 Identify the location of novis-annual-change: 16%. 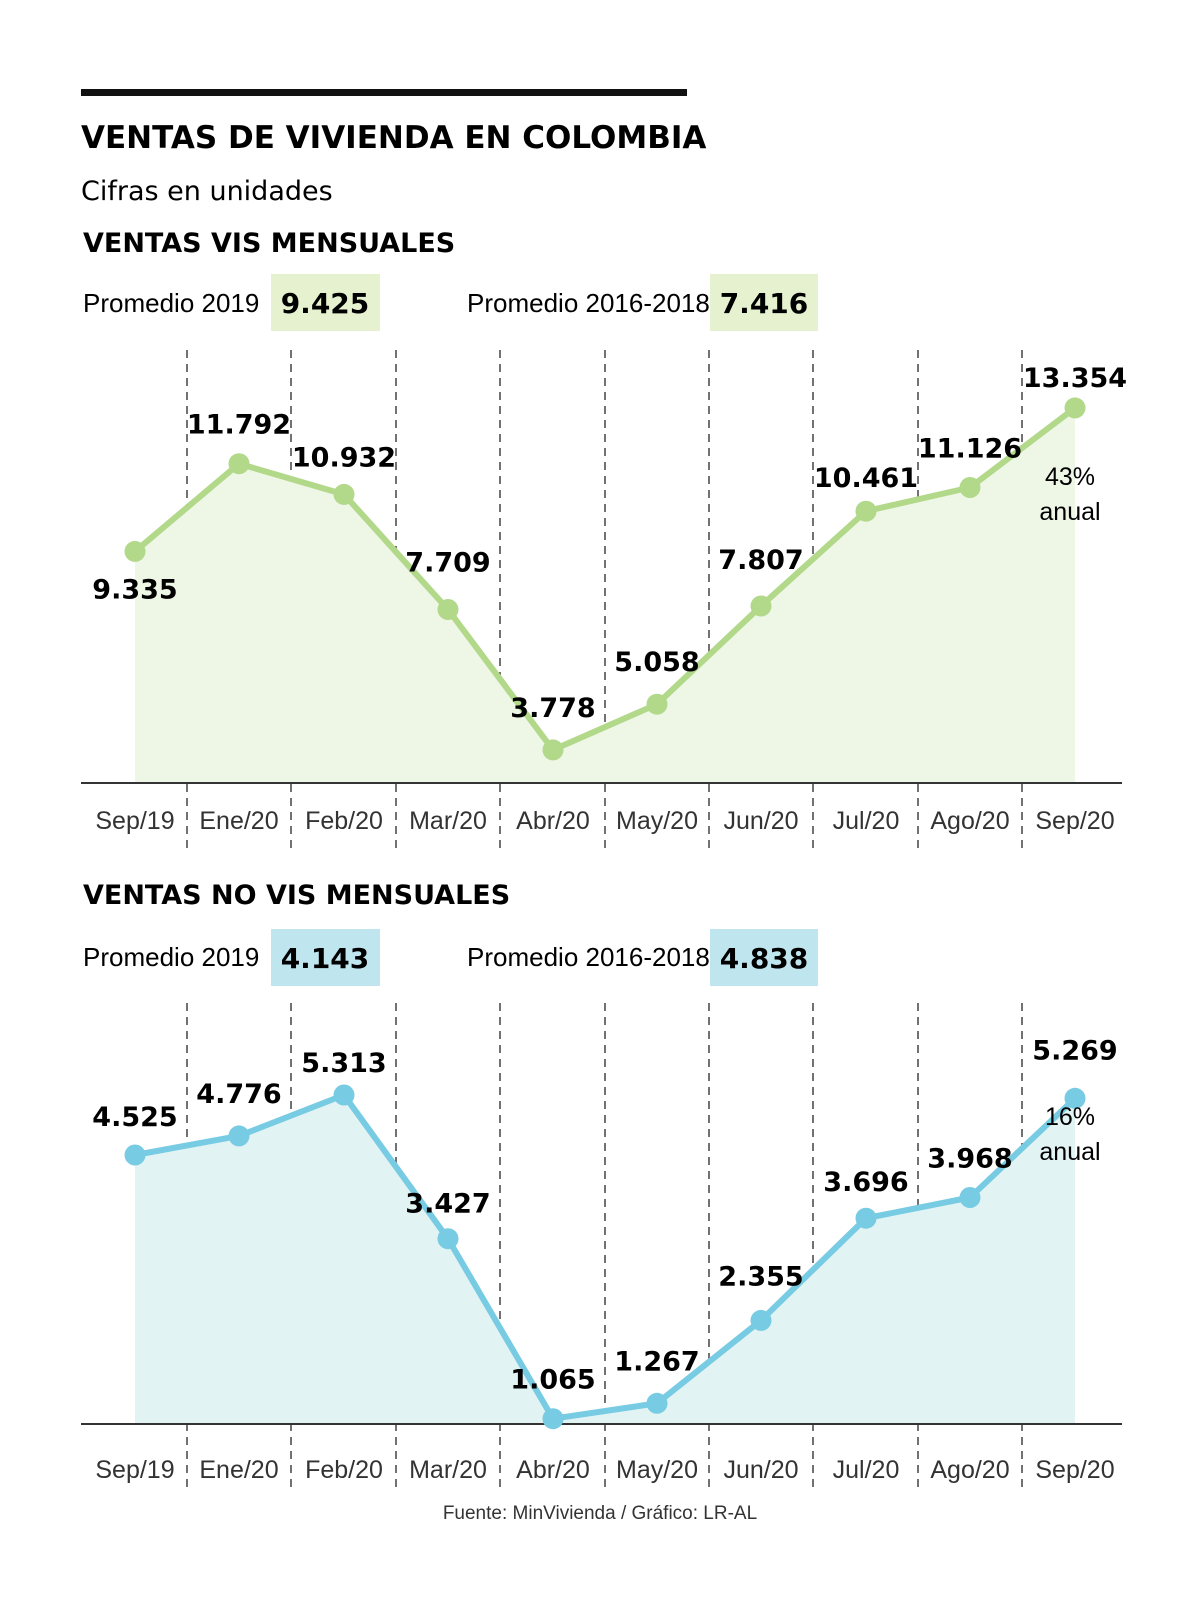
(1070, 1117).